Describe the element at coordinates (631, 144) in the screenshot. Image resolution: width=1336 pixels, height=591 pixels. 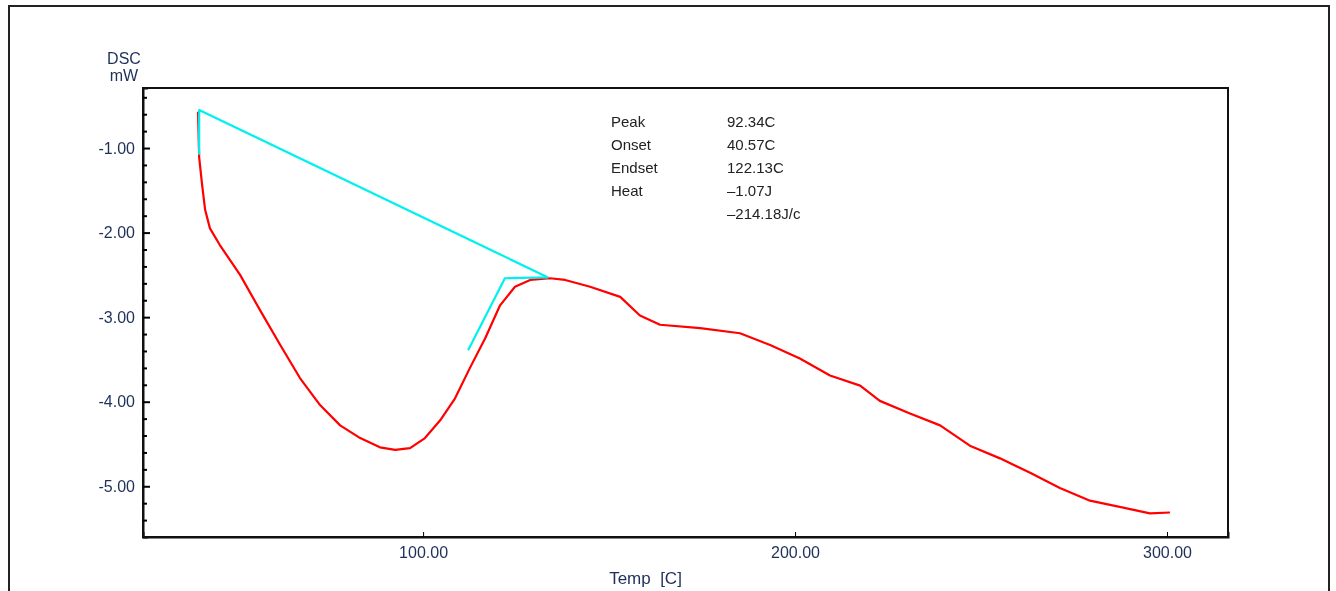
I see `annotation: Onset` at that location.